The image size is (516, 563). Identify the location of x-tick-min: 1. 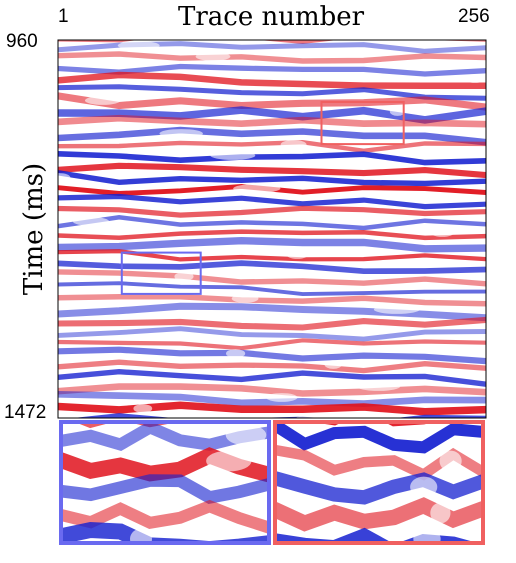
(63, 16).